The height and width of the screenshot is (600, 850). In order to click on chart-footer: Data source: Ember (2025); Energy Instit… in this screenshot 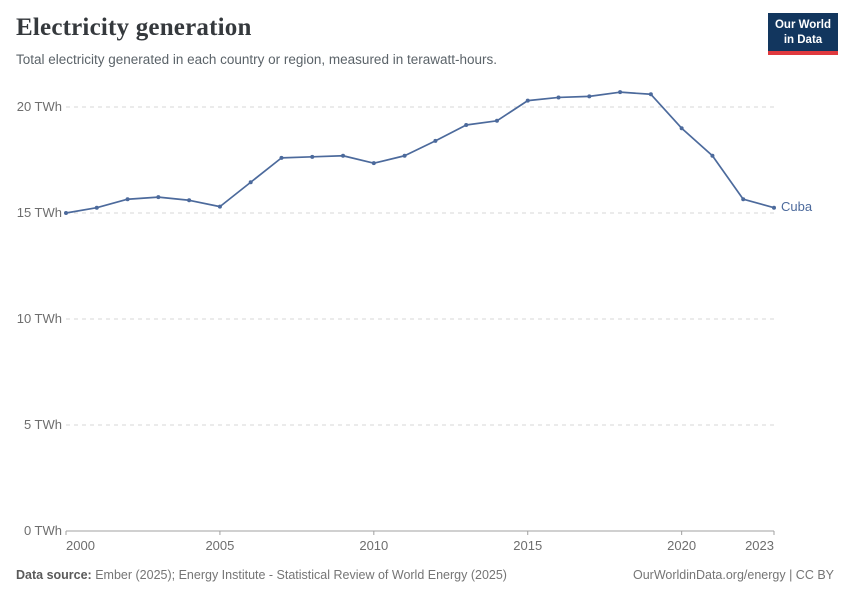, I will do `click(425, 575)`.